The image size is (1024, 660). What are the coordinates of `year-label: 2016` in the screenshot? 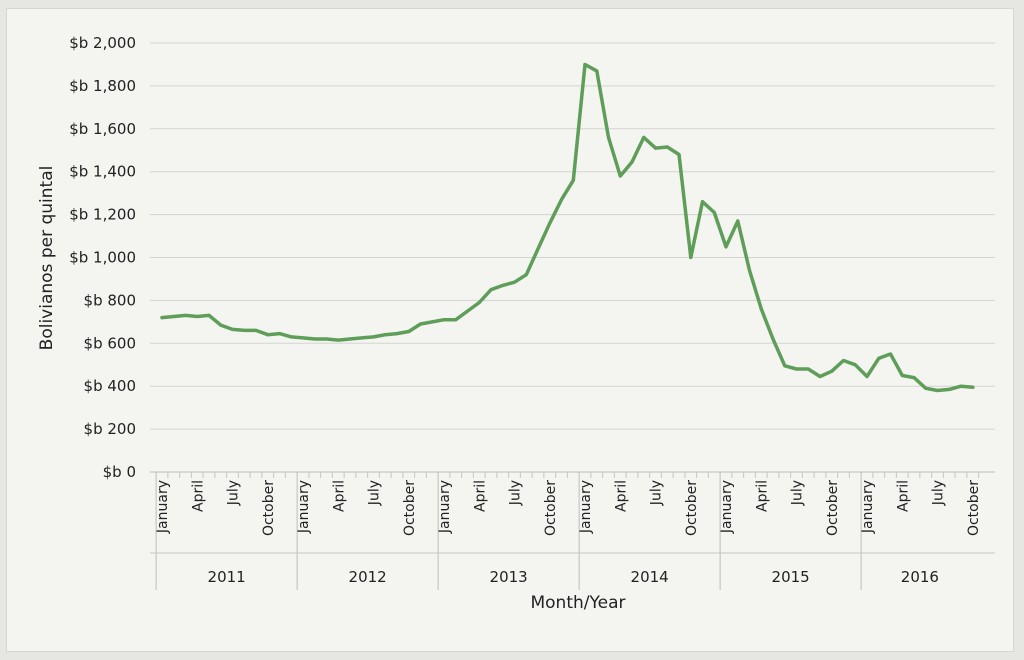 It's located at (920, 577).